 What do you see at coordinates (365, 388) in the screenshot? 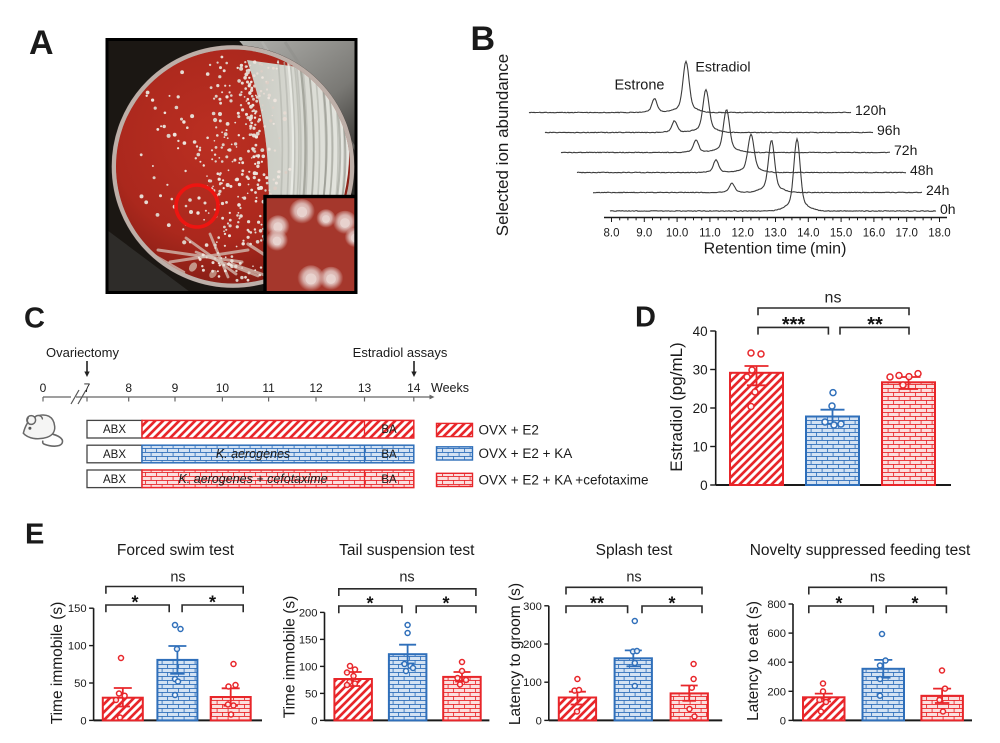
I see `svg-text: 13` at bounding box center [365, 388].